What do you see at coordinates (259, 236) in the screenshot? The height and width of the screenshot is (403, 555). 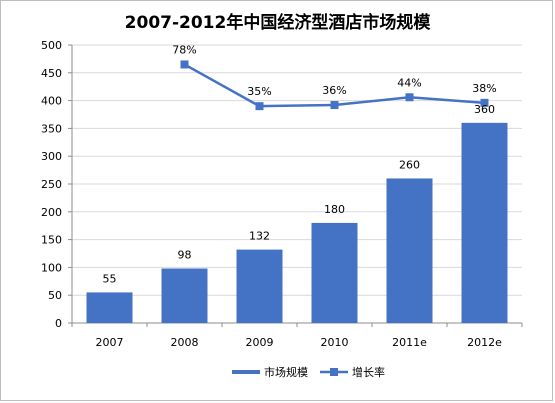 I see `bar-data-label: 132` at bounding box center [259, 236].